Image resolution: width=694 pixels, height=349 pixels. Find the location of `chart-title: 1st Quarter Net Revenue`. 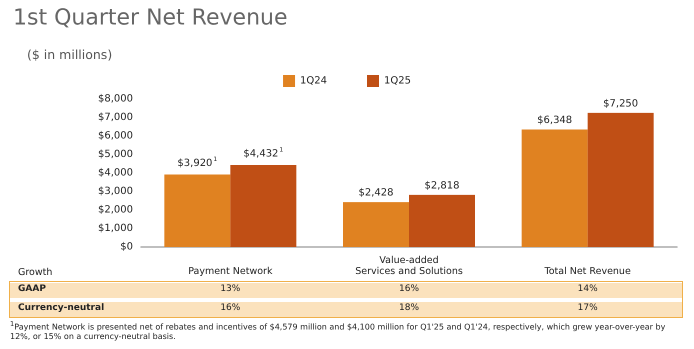

chart-title: 1st Quarter Net Revenue is located at coordinates (150, 18).